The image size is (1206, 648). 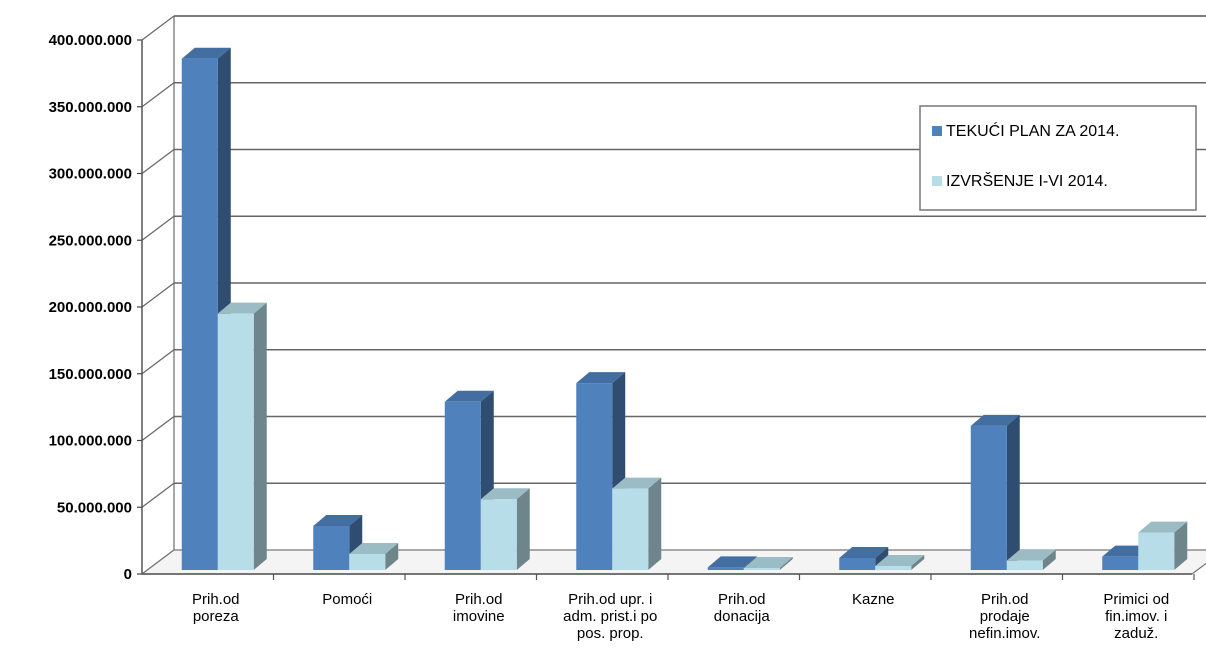 What do you see at coordinates (610, 599) in the screenshot?
I see `x-tick-label-line: Prih.od upr. i` at bounding box center [610, 599].